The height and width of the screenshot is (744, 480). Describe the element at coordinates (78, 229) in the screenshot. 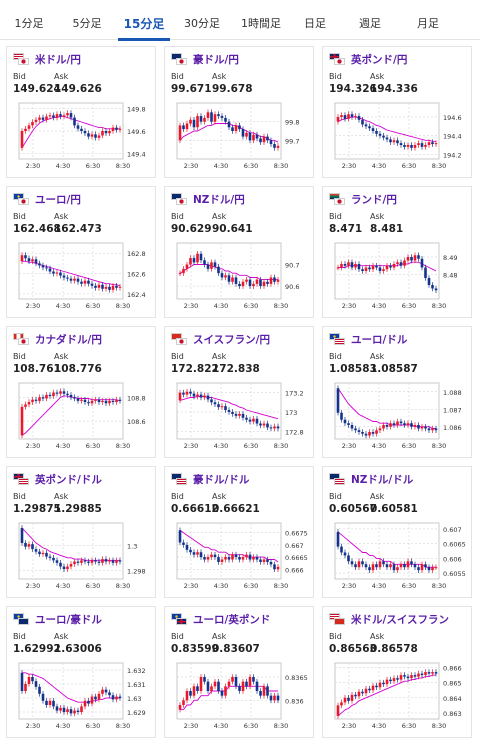

I see `ask-value: 162.473` at that location.